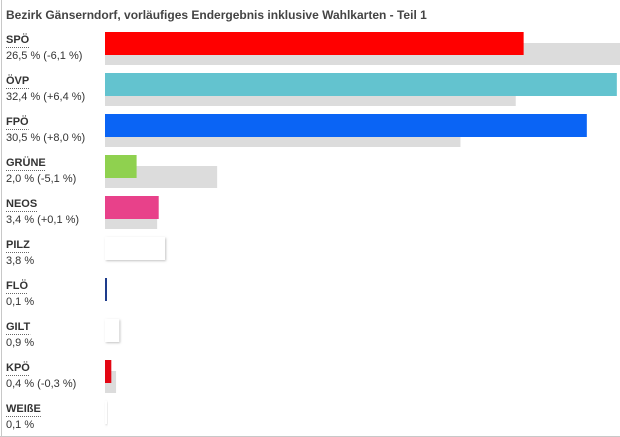  I want to click on value-label: 3,4 % (+0,1 %), so click(42, 220).